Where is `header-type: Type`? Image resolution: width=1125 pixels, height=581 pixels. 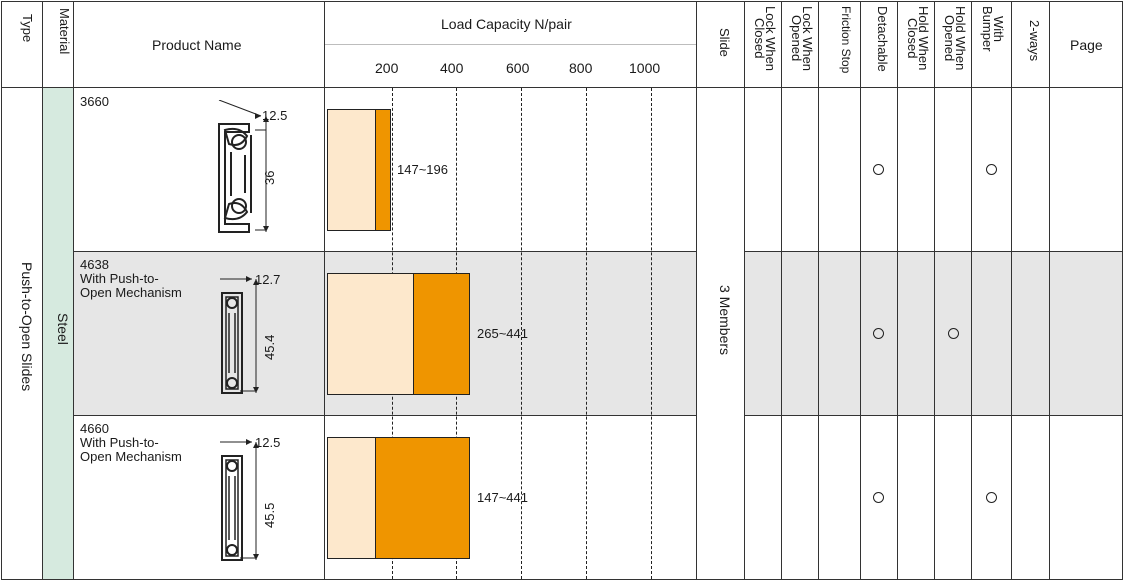
header-type: Type is located at coordinates (27, 28).